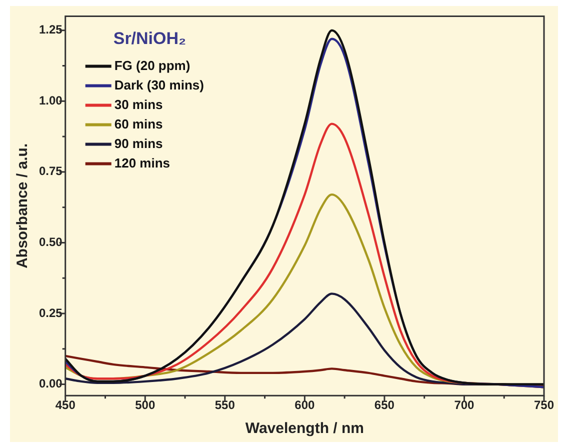 The width and height of the screenshot is (563, 448). What do you see at coordinates (544, 405) in the screenshot?
I see `x-tick-label: 750` at bounding box center [544, 405].